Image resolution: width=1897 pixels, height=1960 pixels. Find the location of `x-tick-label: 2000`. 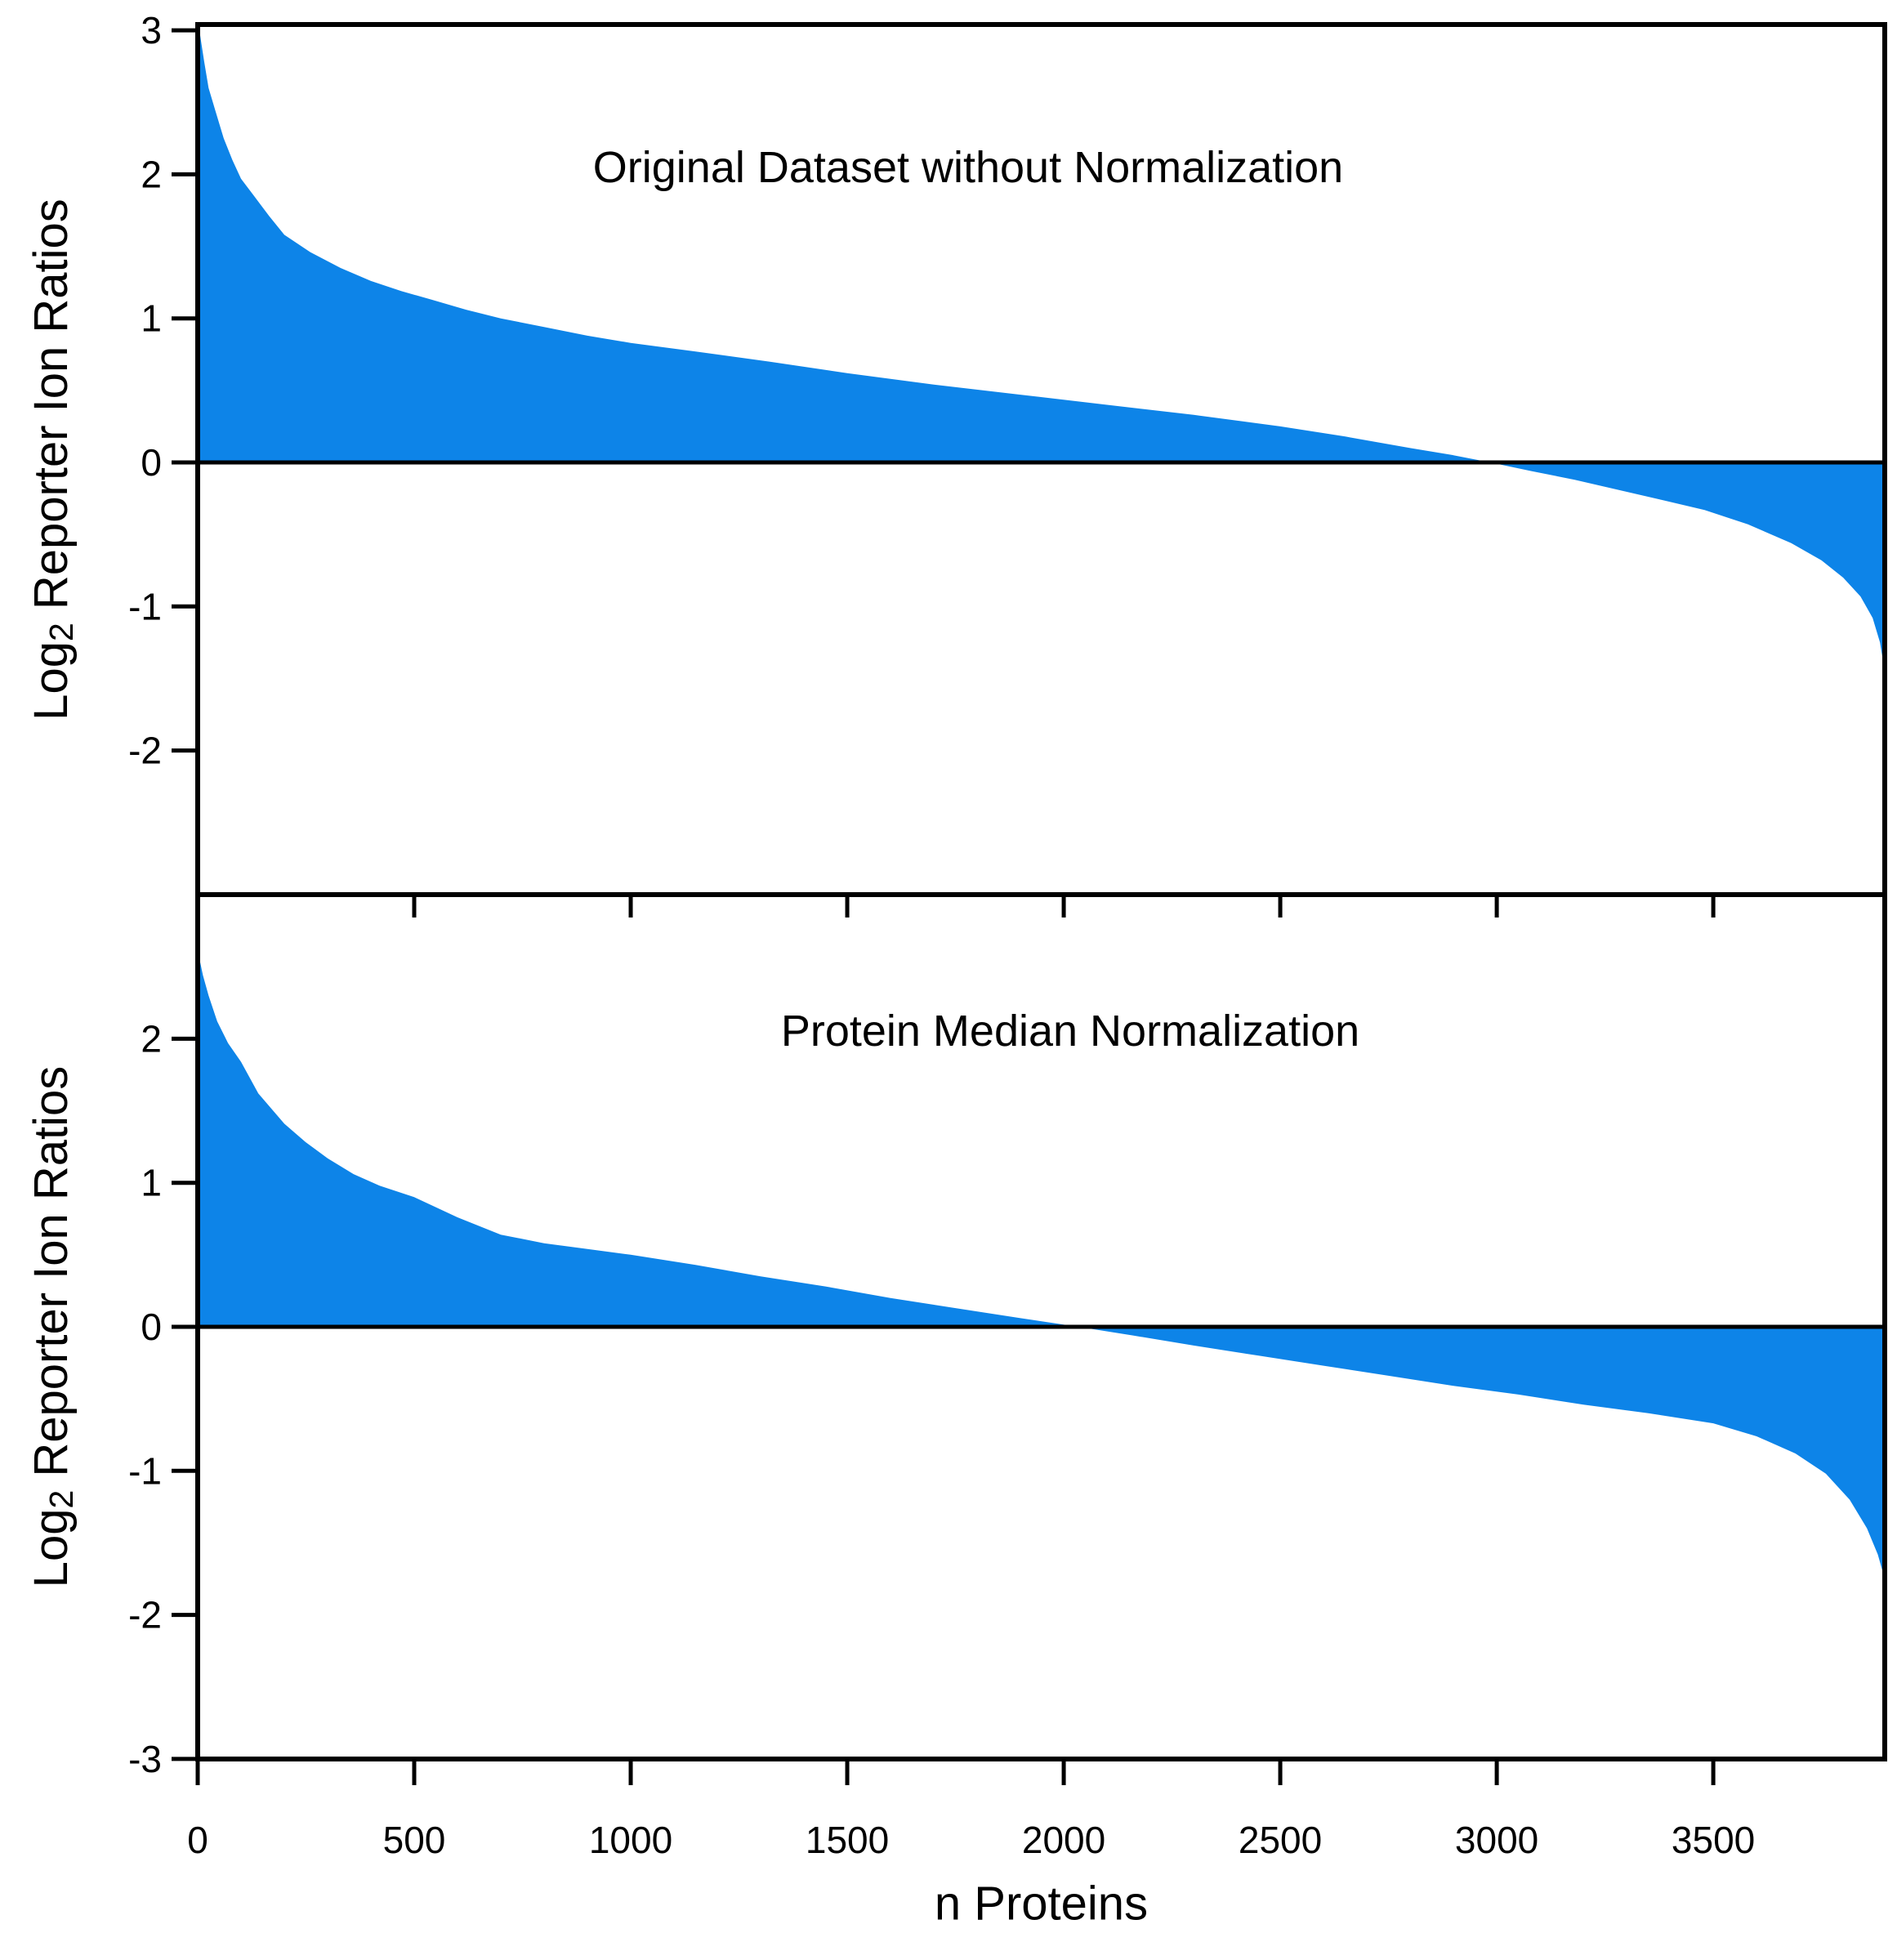

x-tick-label: 2000 is located at coordinates (1063, 1840).